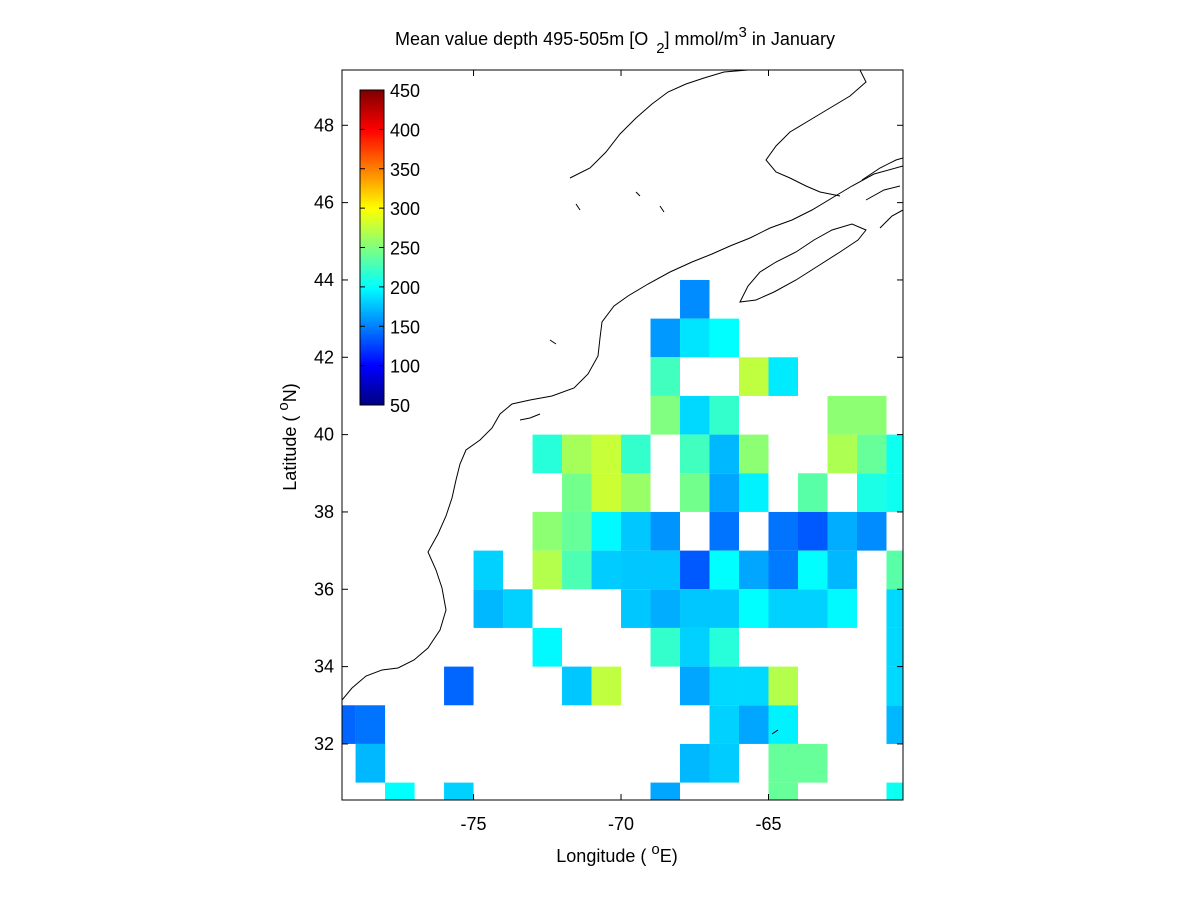  What do you see at coordinates (405, 327) in the screenshot?
I see `colorbar-tick-label: 150` at bounding box center [405, 327].